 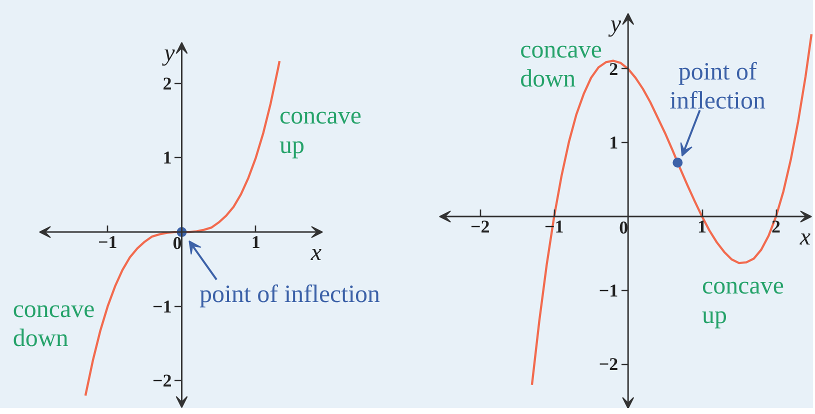 What do you see at coordinates (776, 226) in the screenshot?
I see `x-tick-label: 2` at bounding box center [776, 226].